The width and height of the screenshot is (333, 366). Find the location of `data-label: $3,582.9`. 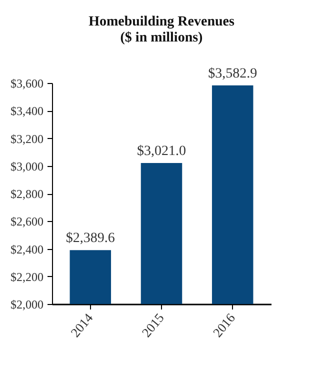

data-label: $3,582.9 is located at coordinates (233, 74).